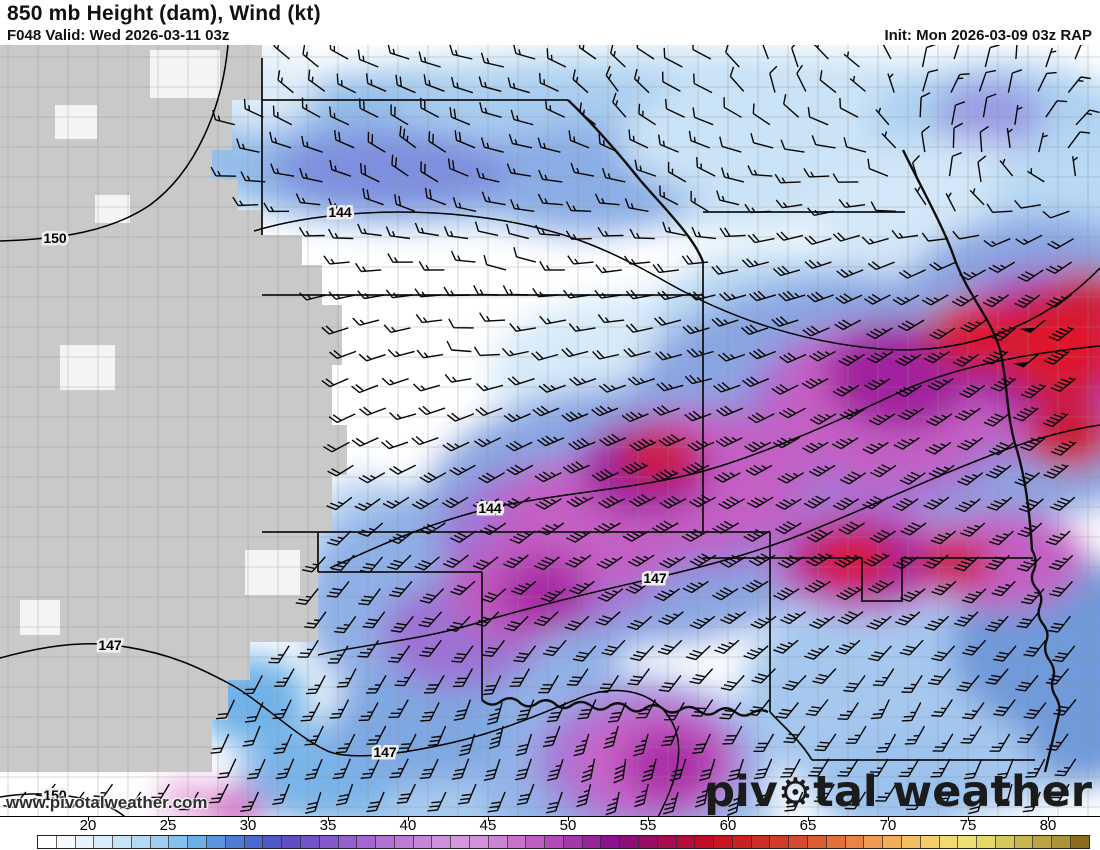 The image size is (1100, 850). Describe the element at coordinates (808, 825) in the screenshot. I see `colorbar-tick-label: 65` at that location.